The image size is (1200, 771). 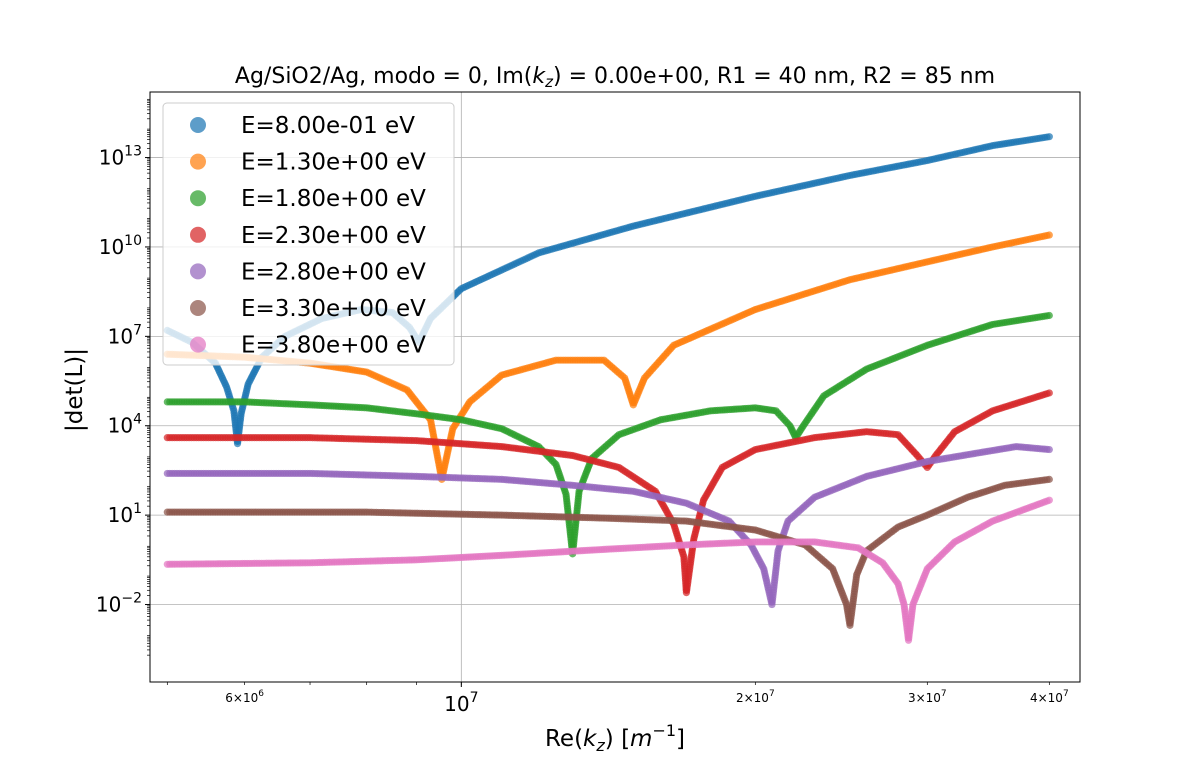 I want to click on x-tick-label: 4×107, so click(x=1049, y=697).